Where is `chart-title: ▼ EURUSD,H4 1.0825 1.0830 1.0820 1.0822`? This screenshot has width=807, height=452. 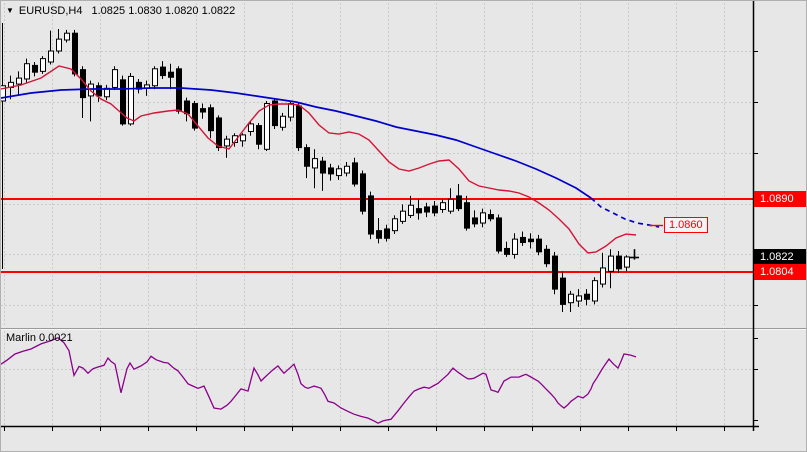 chart-title: ▼ EURUSD,H4 1.0825 1.0830 1.0820 1.0822 is located at coordinates (120, 11).